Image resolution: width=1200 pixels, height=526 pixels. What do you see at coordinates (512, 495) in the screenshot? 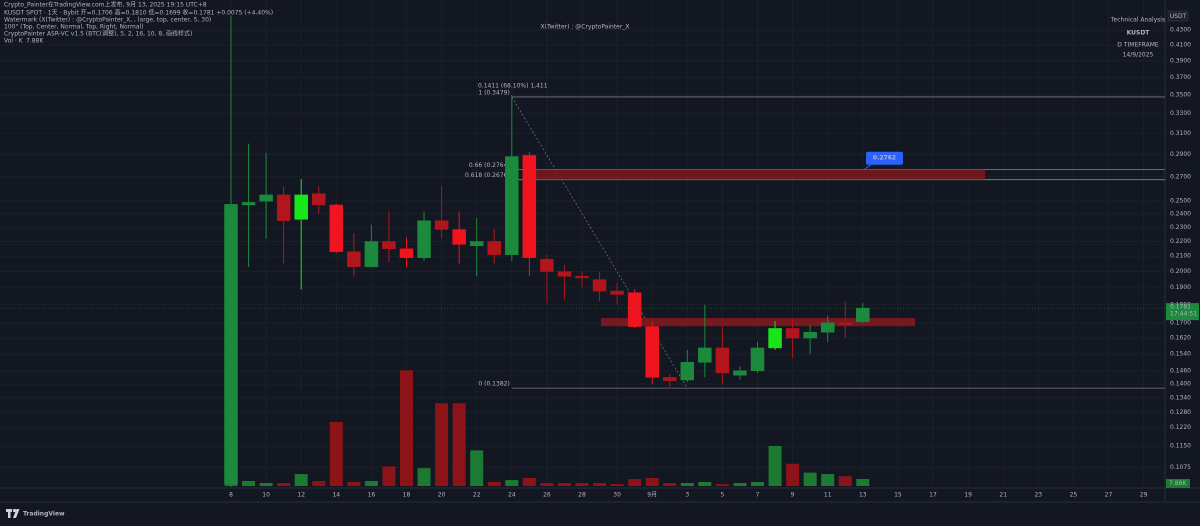
I see `x-tick-label: 24` at bounding box center [512, 495].